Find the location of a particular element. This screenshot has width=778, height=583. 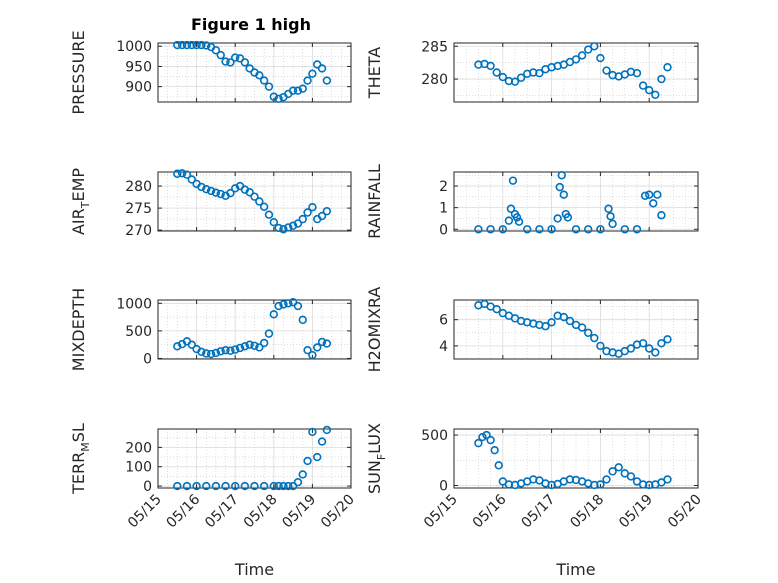

y-axis-label-main: PRESSURE is located at coordinates (78, 72).